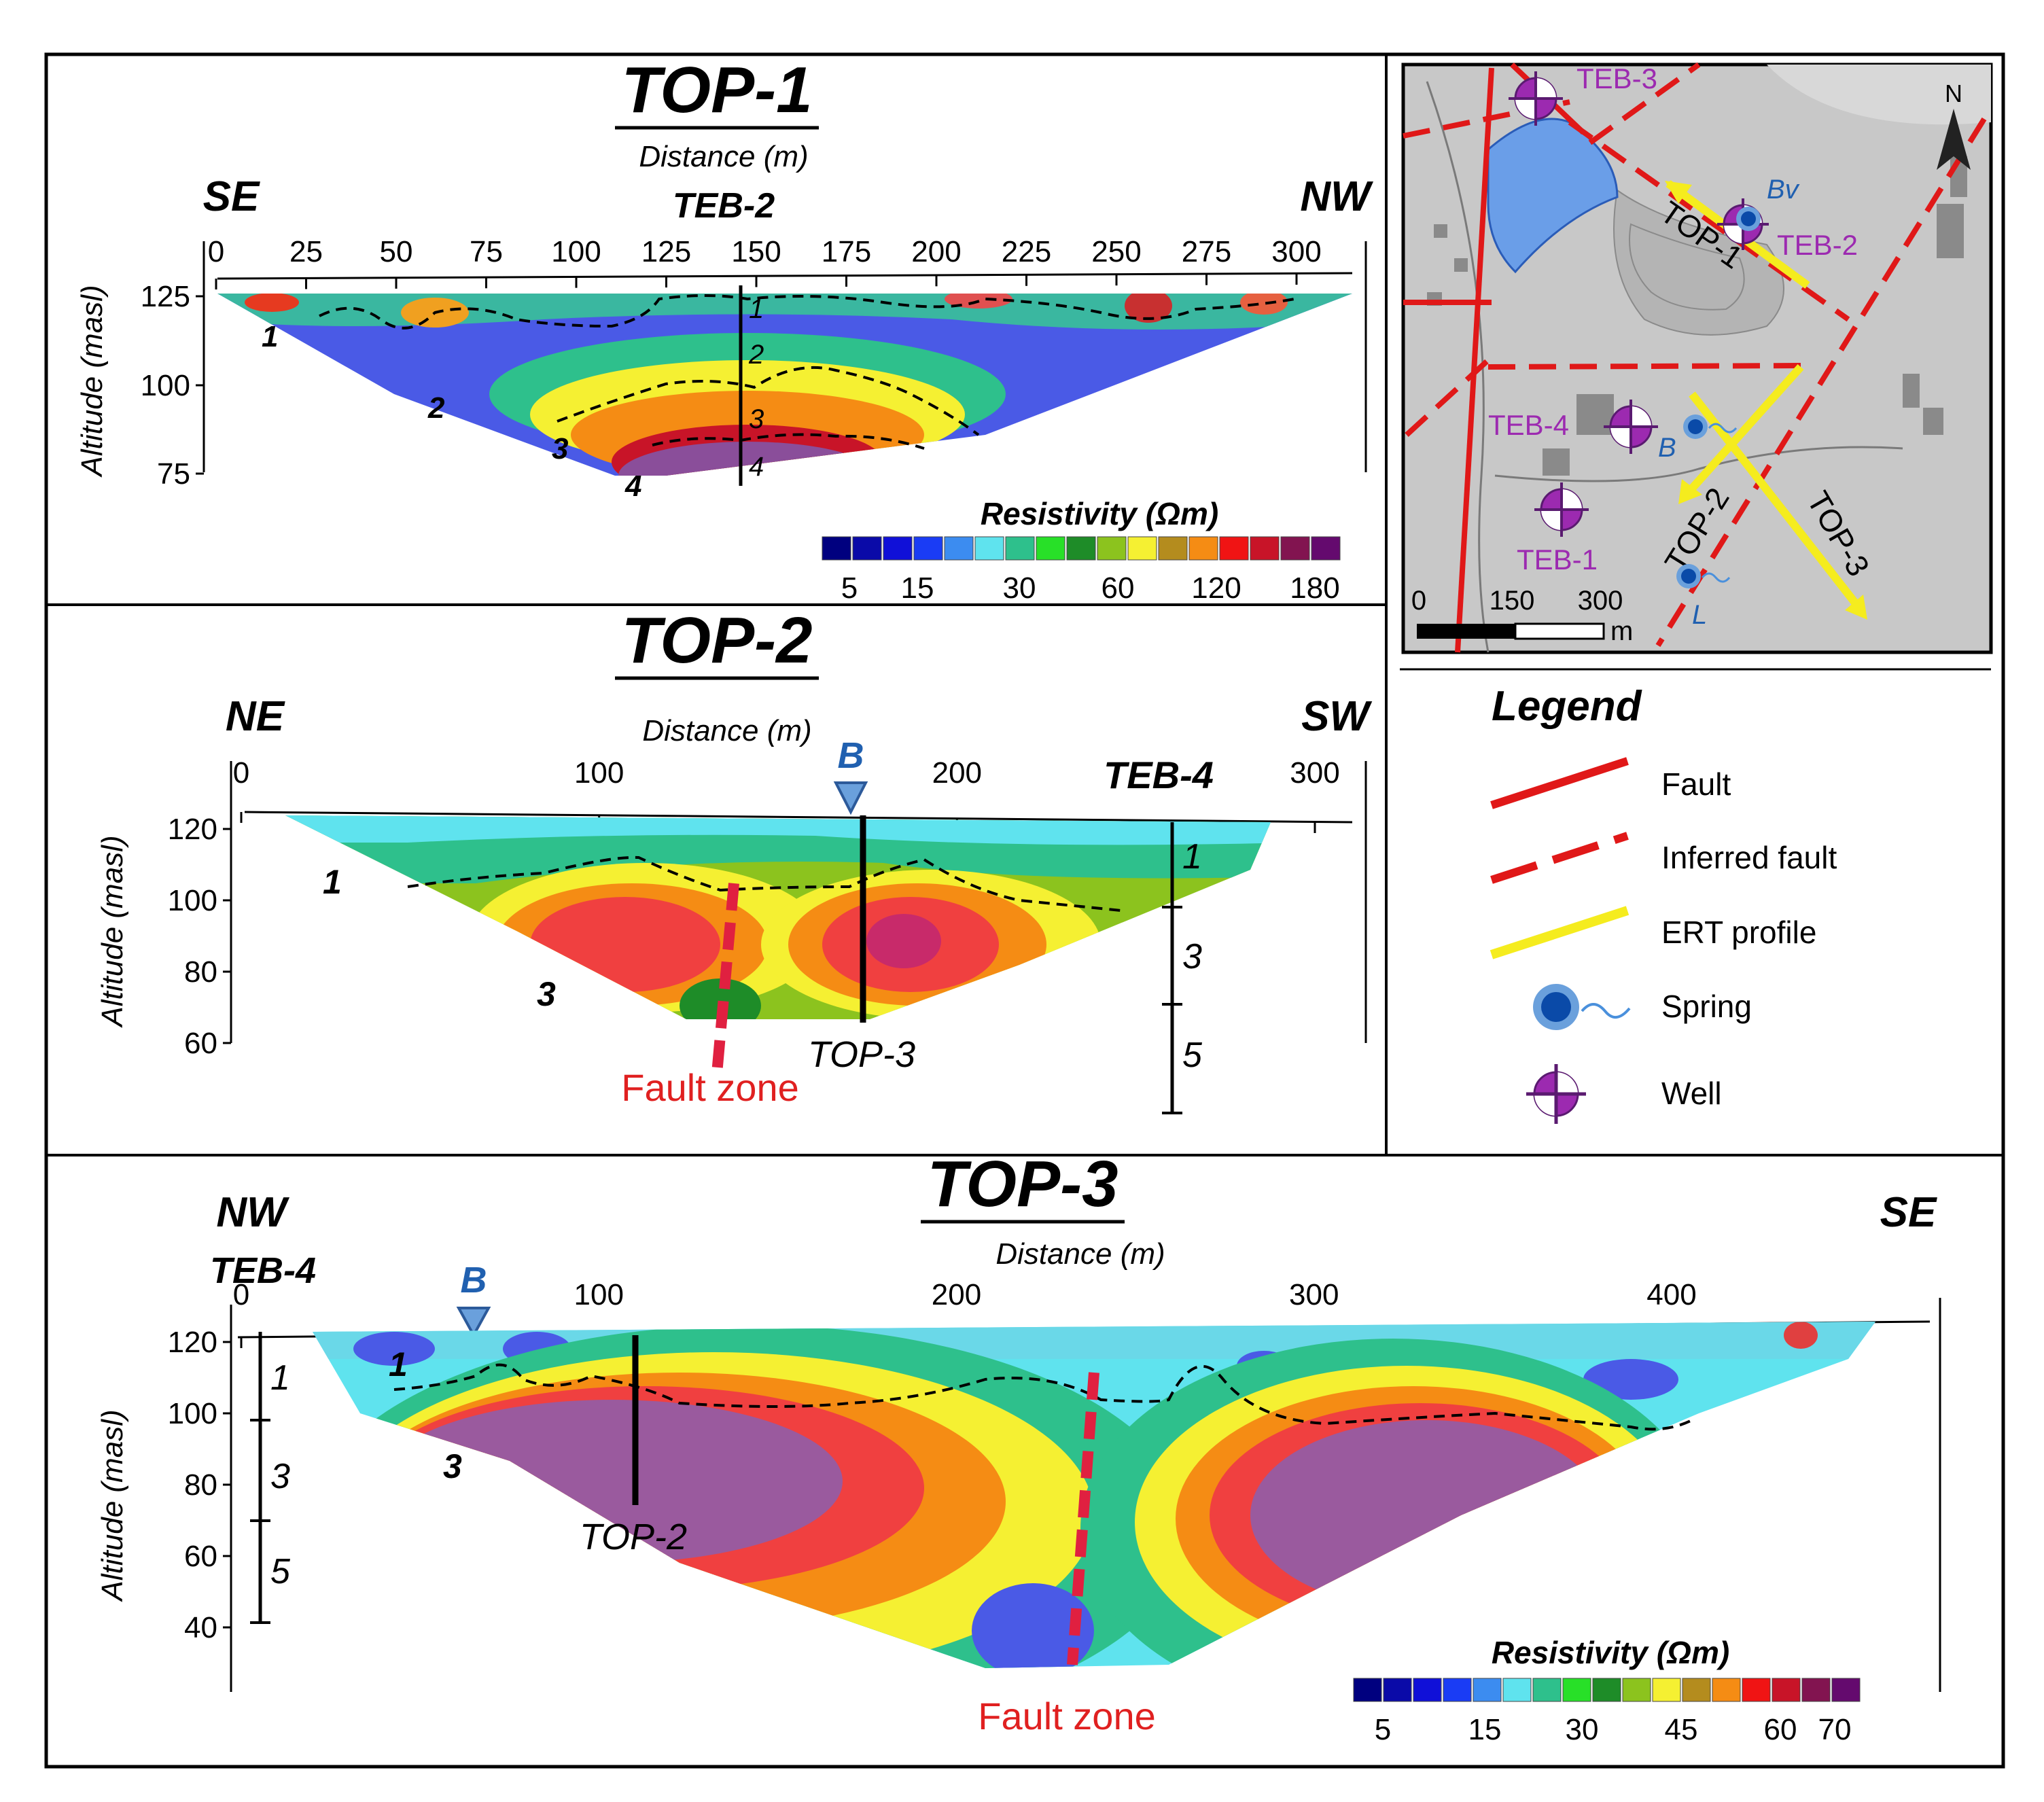 The image size is (2044, 1802). I want to click on contour, so click(1687, 267).